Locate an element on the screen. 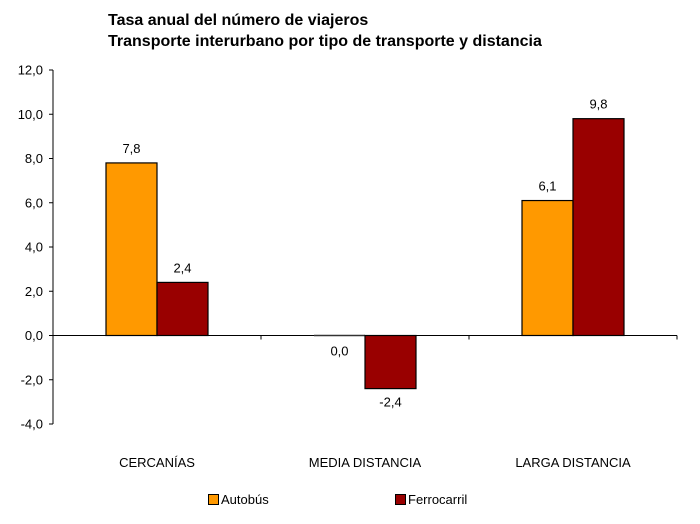 The height and width of the screenshot is (524, 700). x-category-label: MEDIA DISTANCIA is located at coordinates (365, 462).